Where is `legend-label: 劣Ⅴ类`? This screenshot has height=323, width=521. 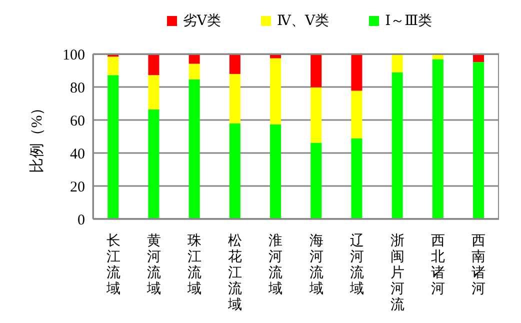 legend-label: 劣Ⅴ类 is located at coordinates (201, 21).